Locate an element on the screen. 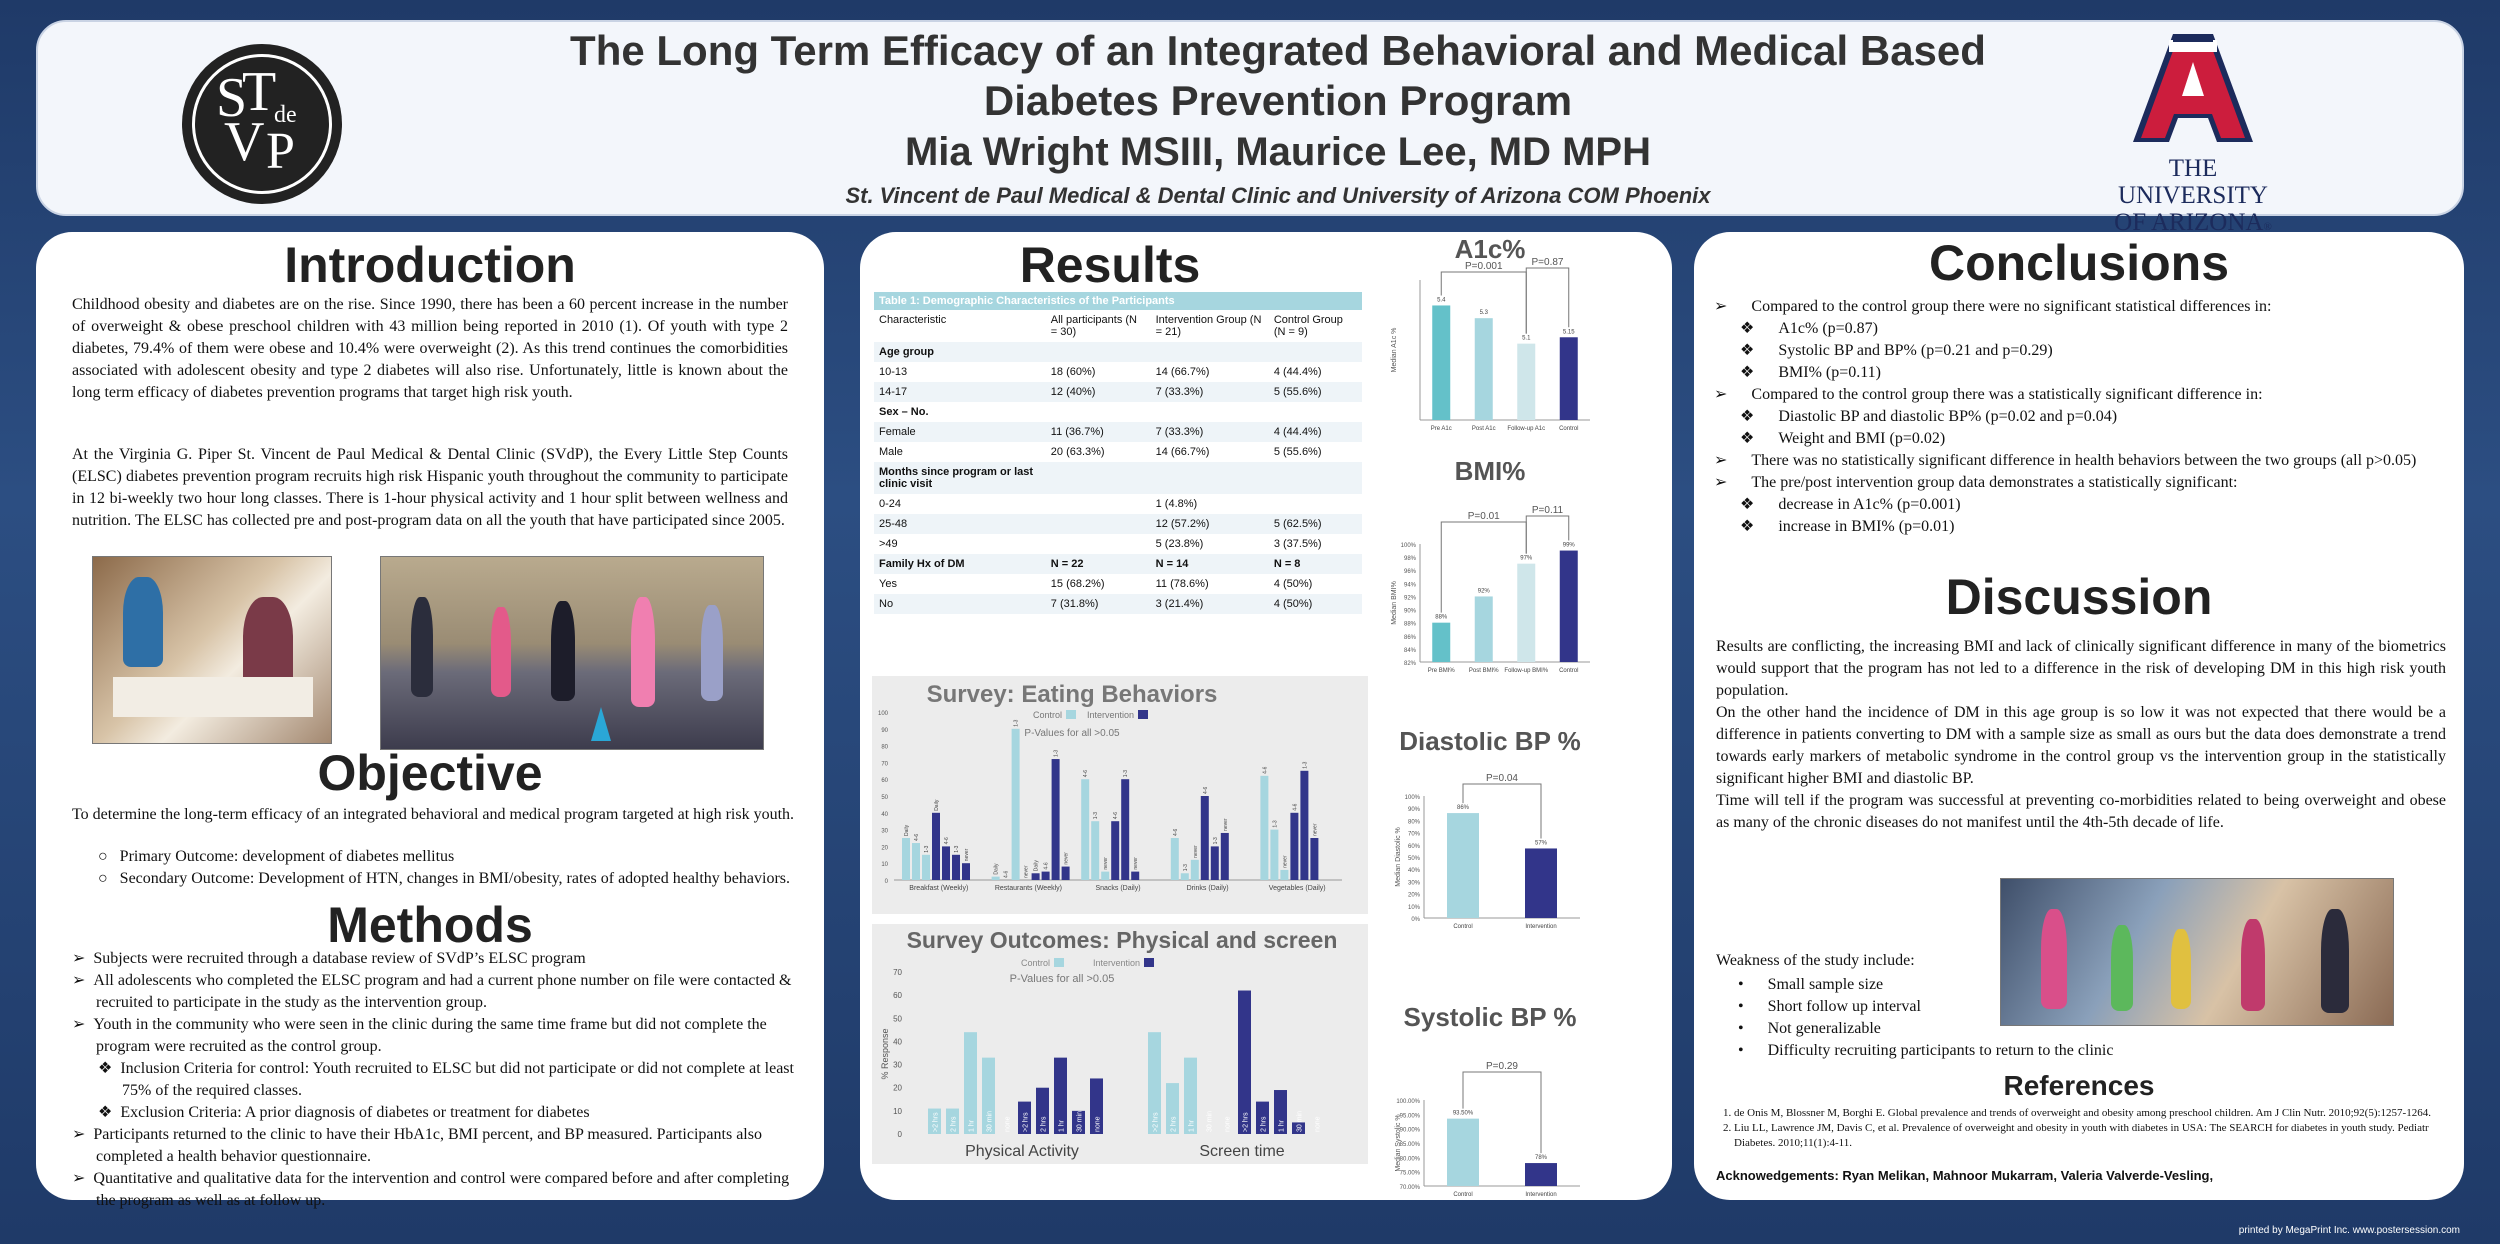  p-value-label: P=0.87 is located at coordinates (1548, 262).